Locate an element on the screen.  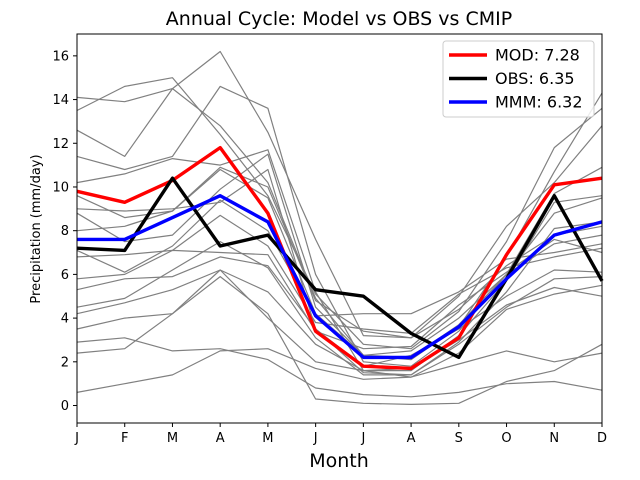
y-axis-label: Precipitation (mm/day) is located at coordinates (36, 228).